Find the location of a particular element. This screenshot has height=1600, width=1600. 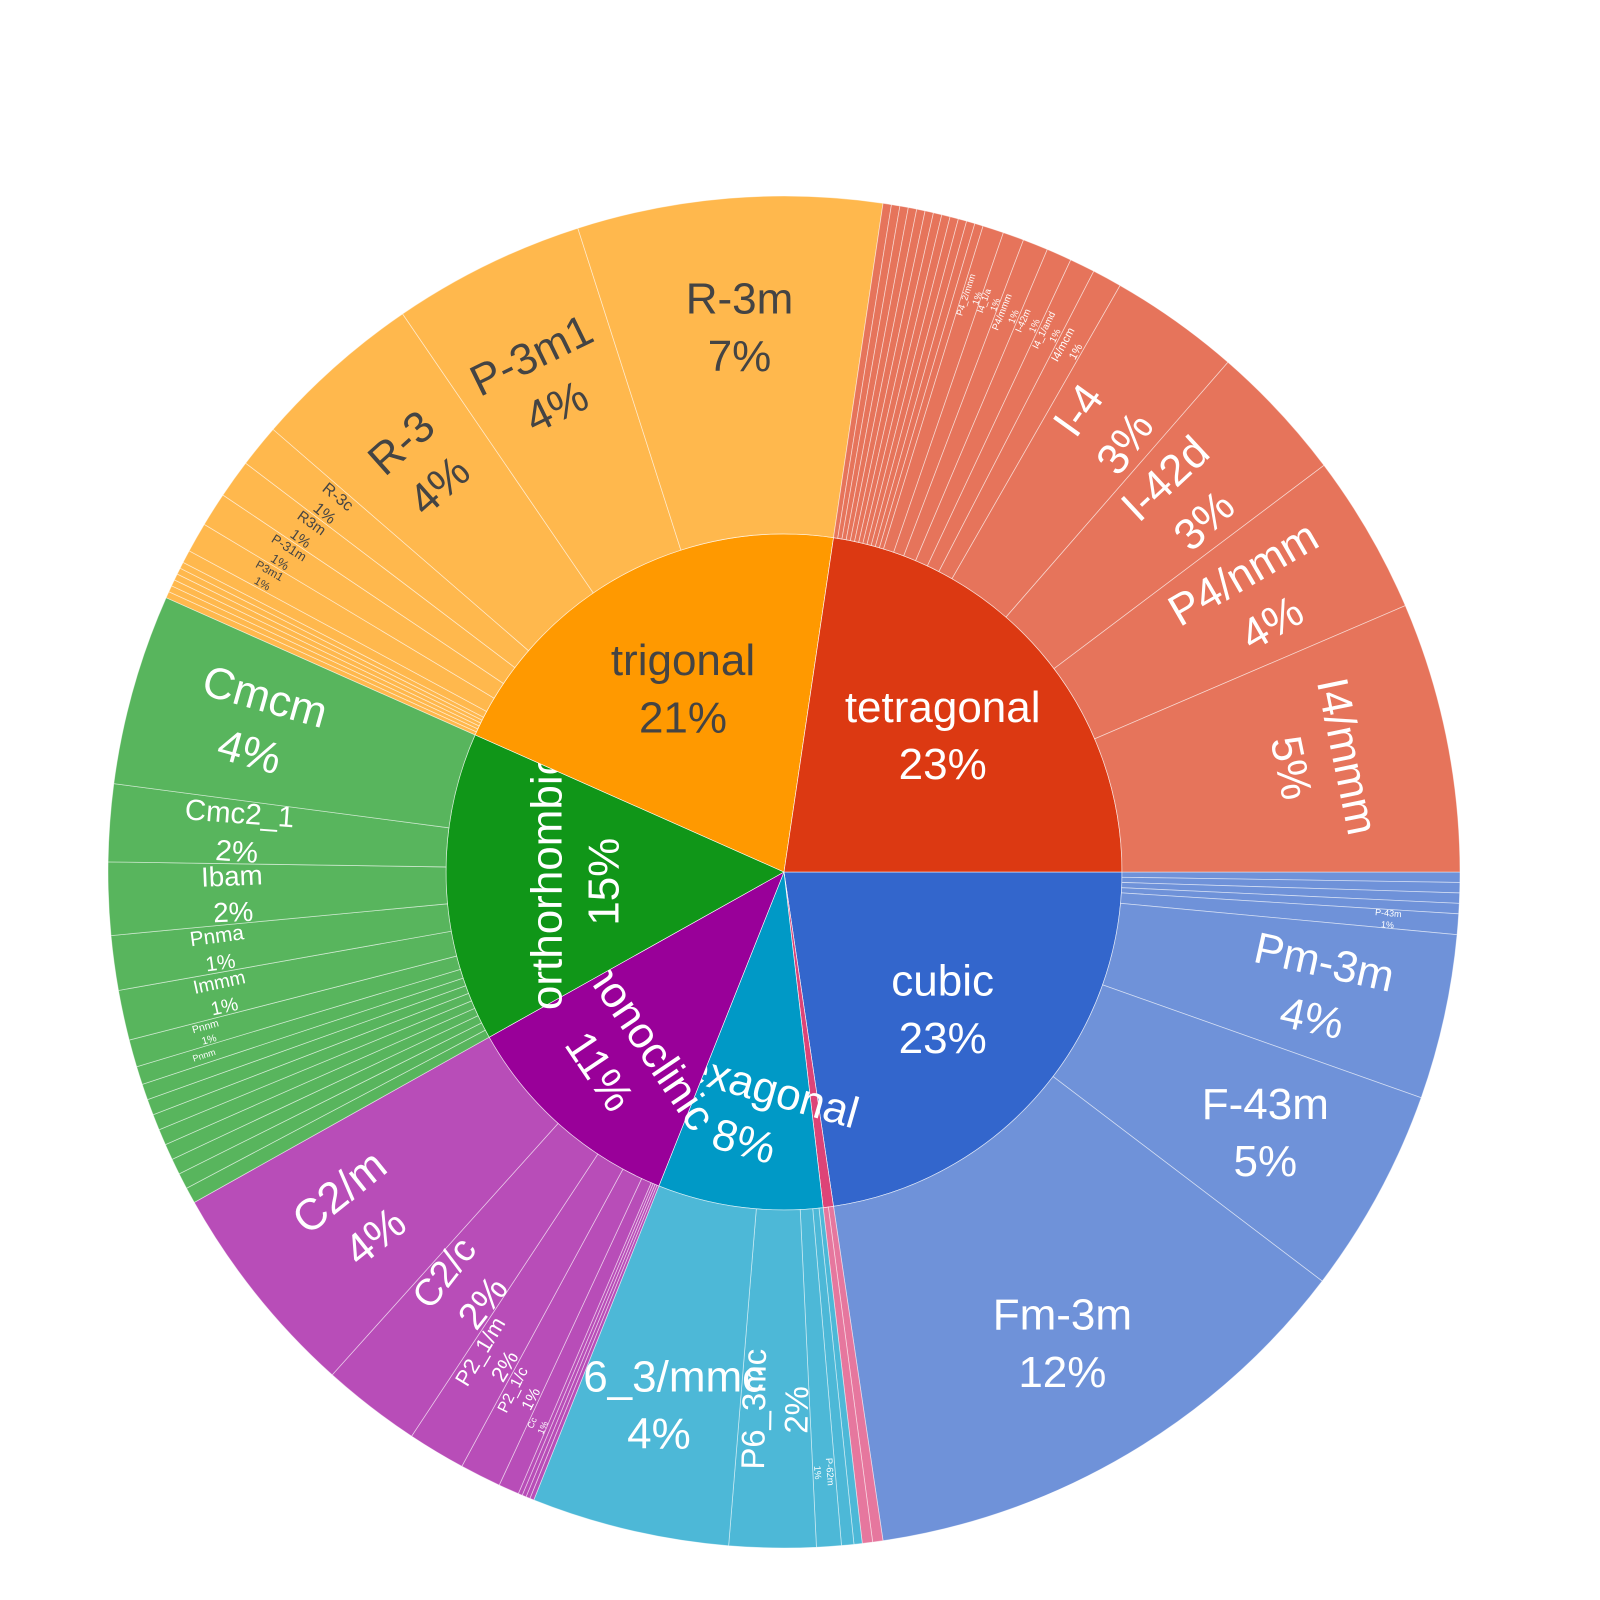

segment-label-fm-3m: Fm-3m 12% is located at coordinates (1062, 1344).